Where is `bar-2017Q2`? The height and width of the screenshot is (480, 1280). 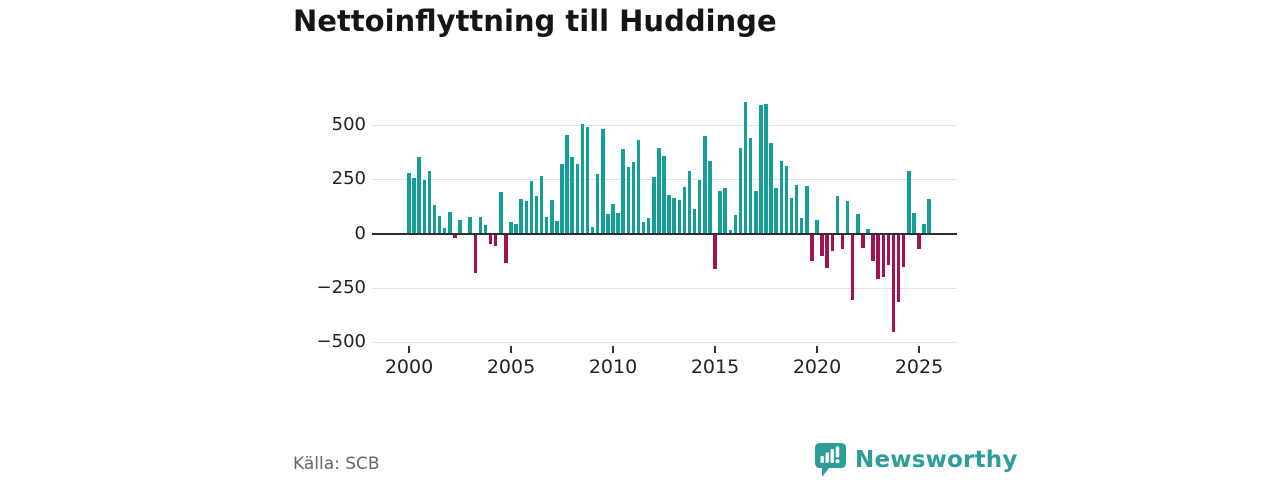 bar-2017Q2 is located at coordinates (761, 169).